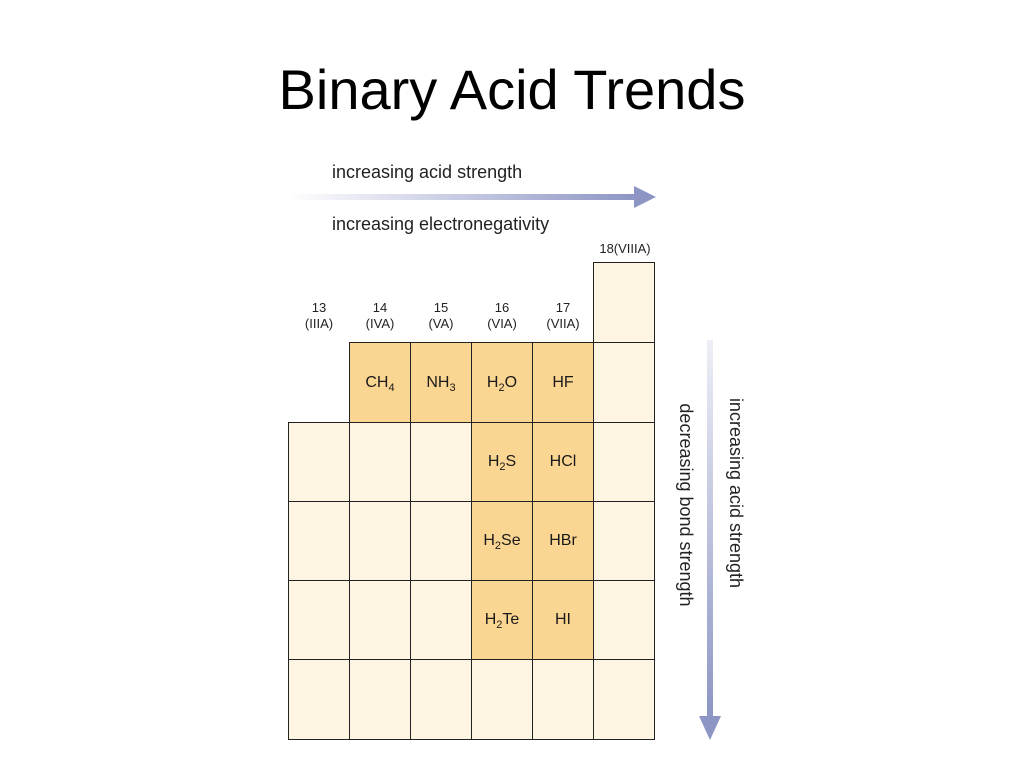 The image size is (1024, 768). I want to click on cell-15-period5, so click(441, 620).